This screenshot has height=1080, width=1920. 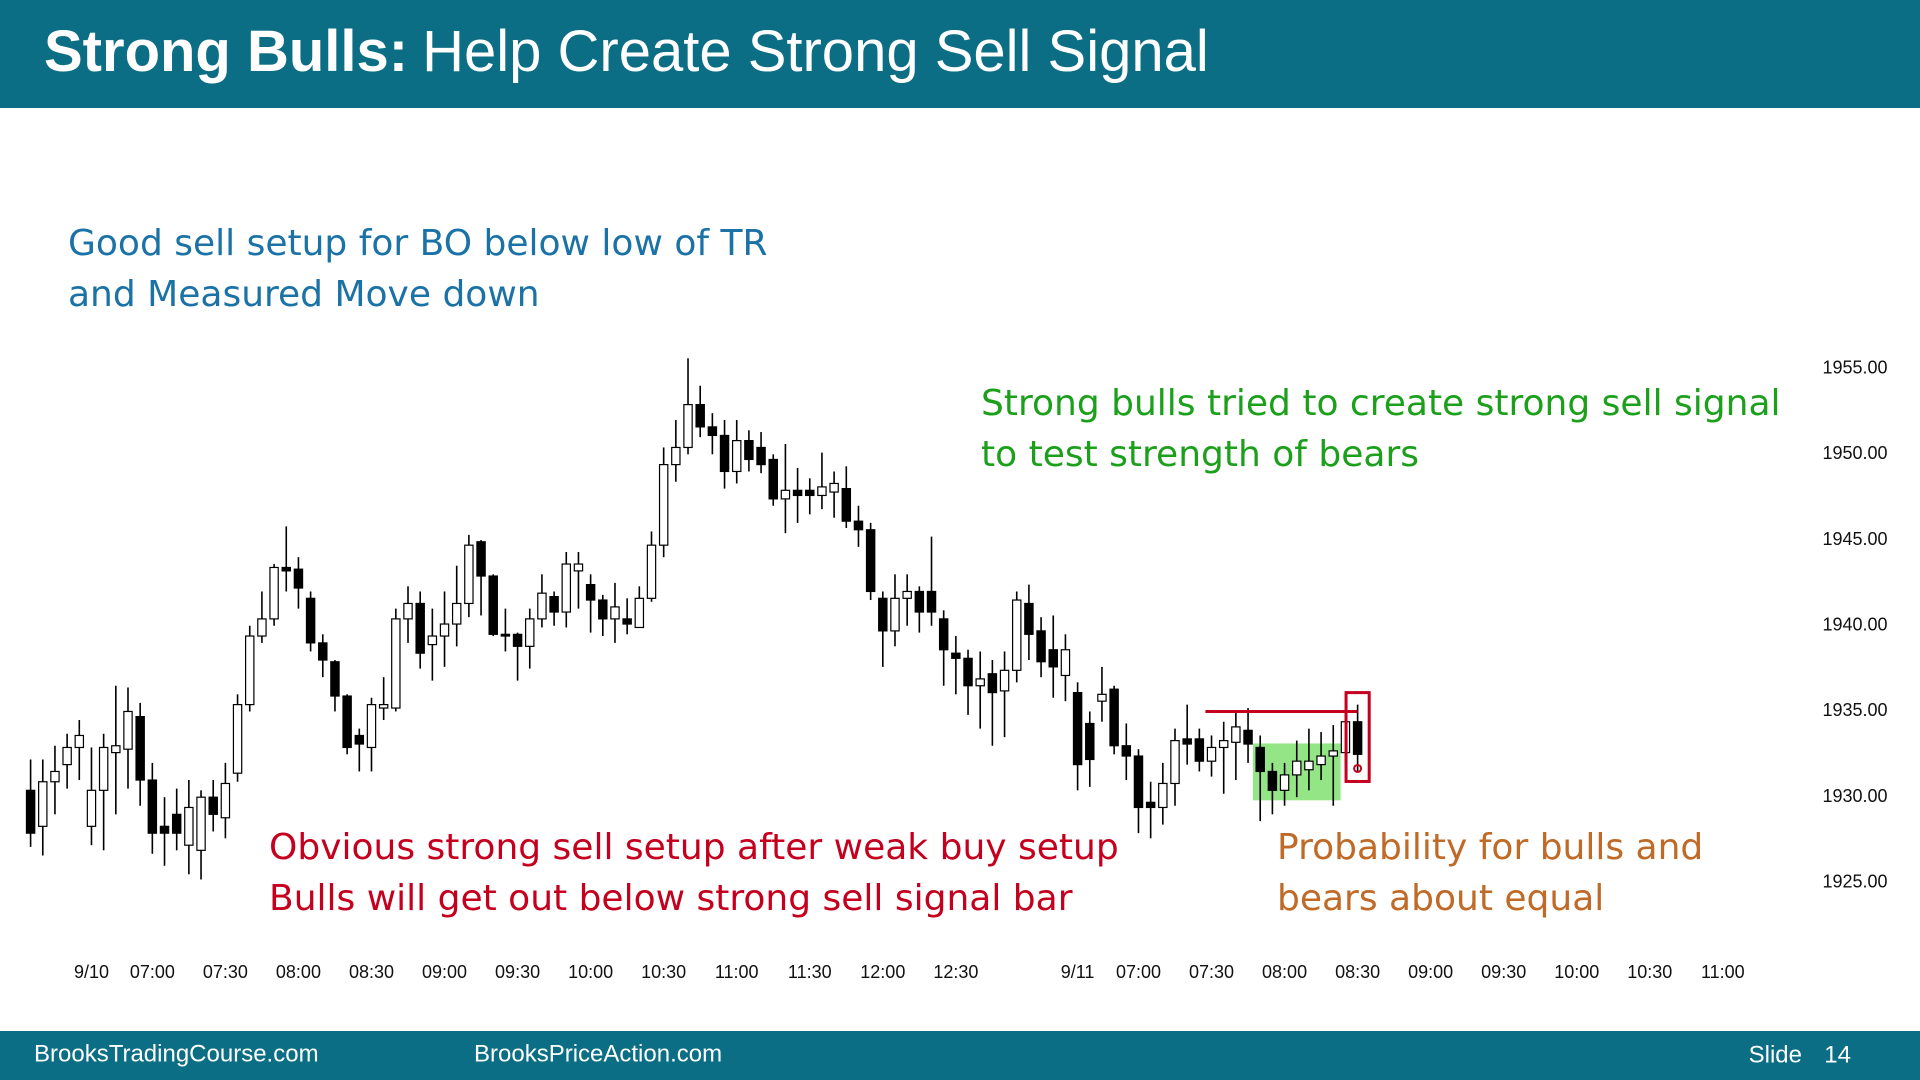 What do you see at coordinates (1837, 1054) in the screenshot?
I see `slide-number: 14` at bounding box center [1837, 1054].